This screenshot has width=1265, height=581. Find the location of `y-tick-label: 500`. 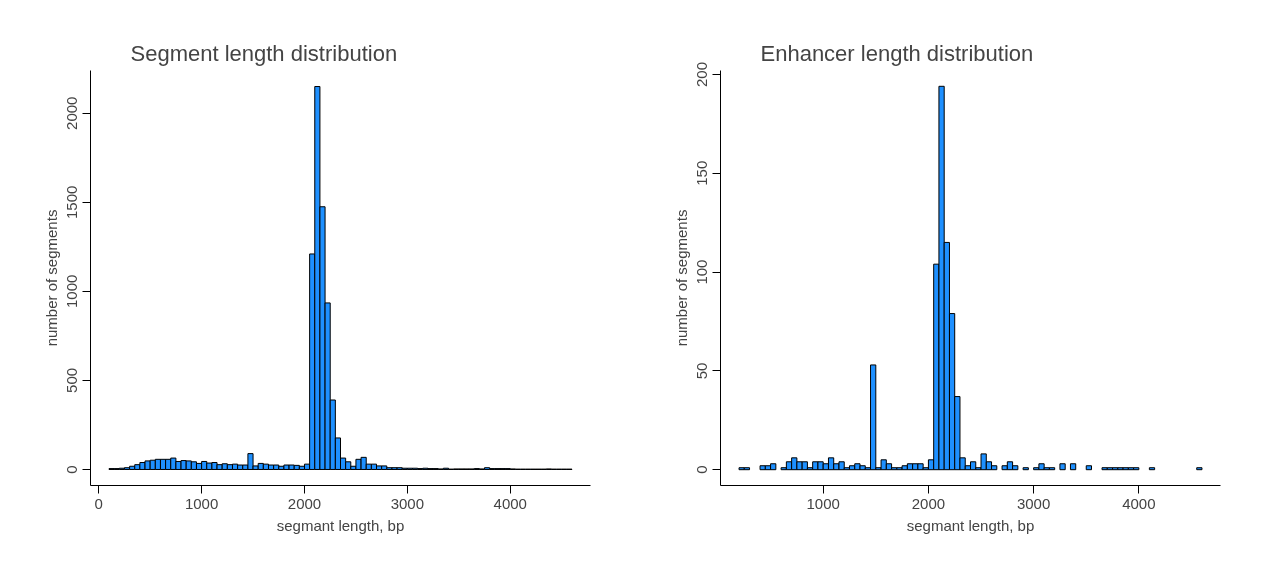

y-tick-label: 500 is located at coordinates (72, 380).